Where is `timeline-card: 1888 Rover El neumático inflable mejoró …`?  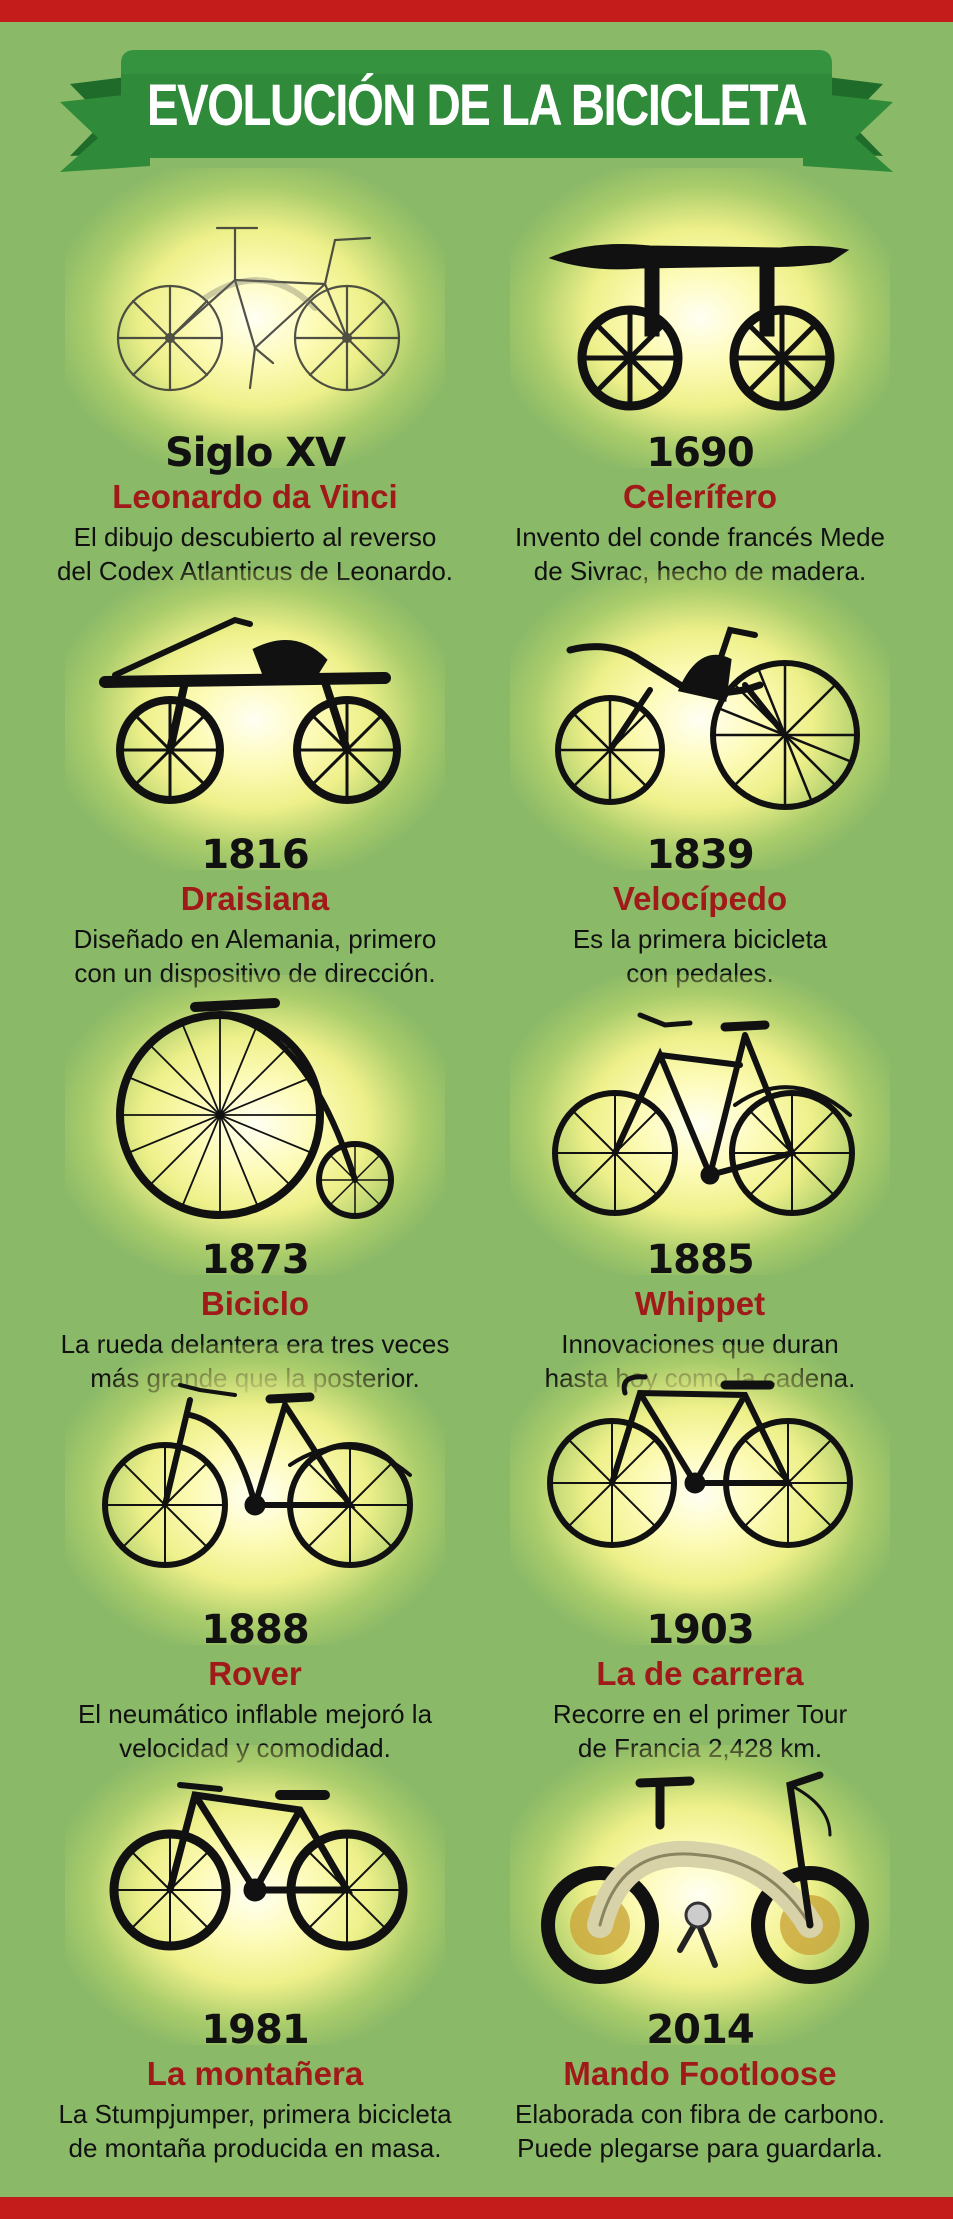
timeline-card: 1888 Rover El neumático inflable mejoró … is located at coordinates (255, 1554).